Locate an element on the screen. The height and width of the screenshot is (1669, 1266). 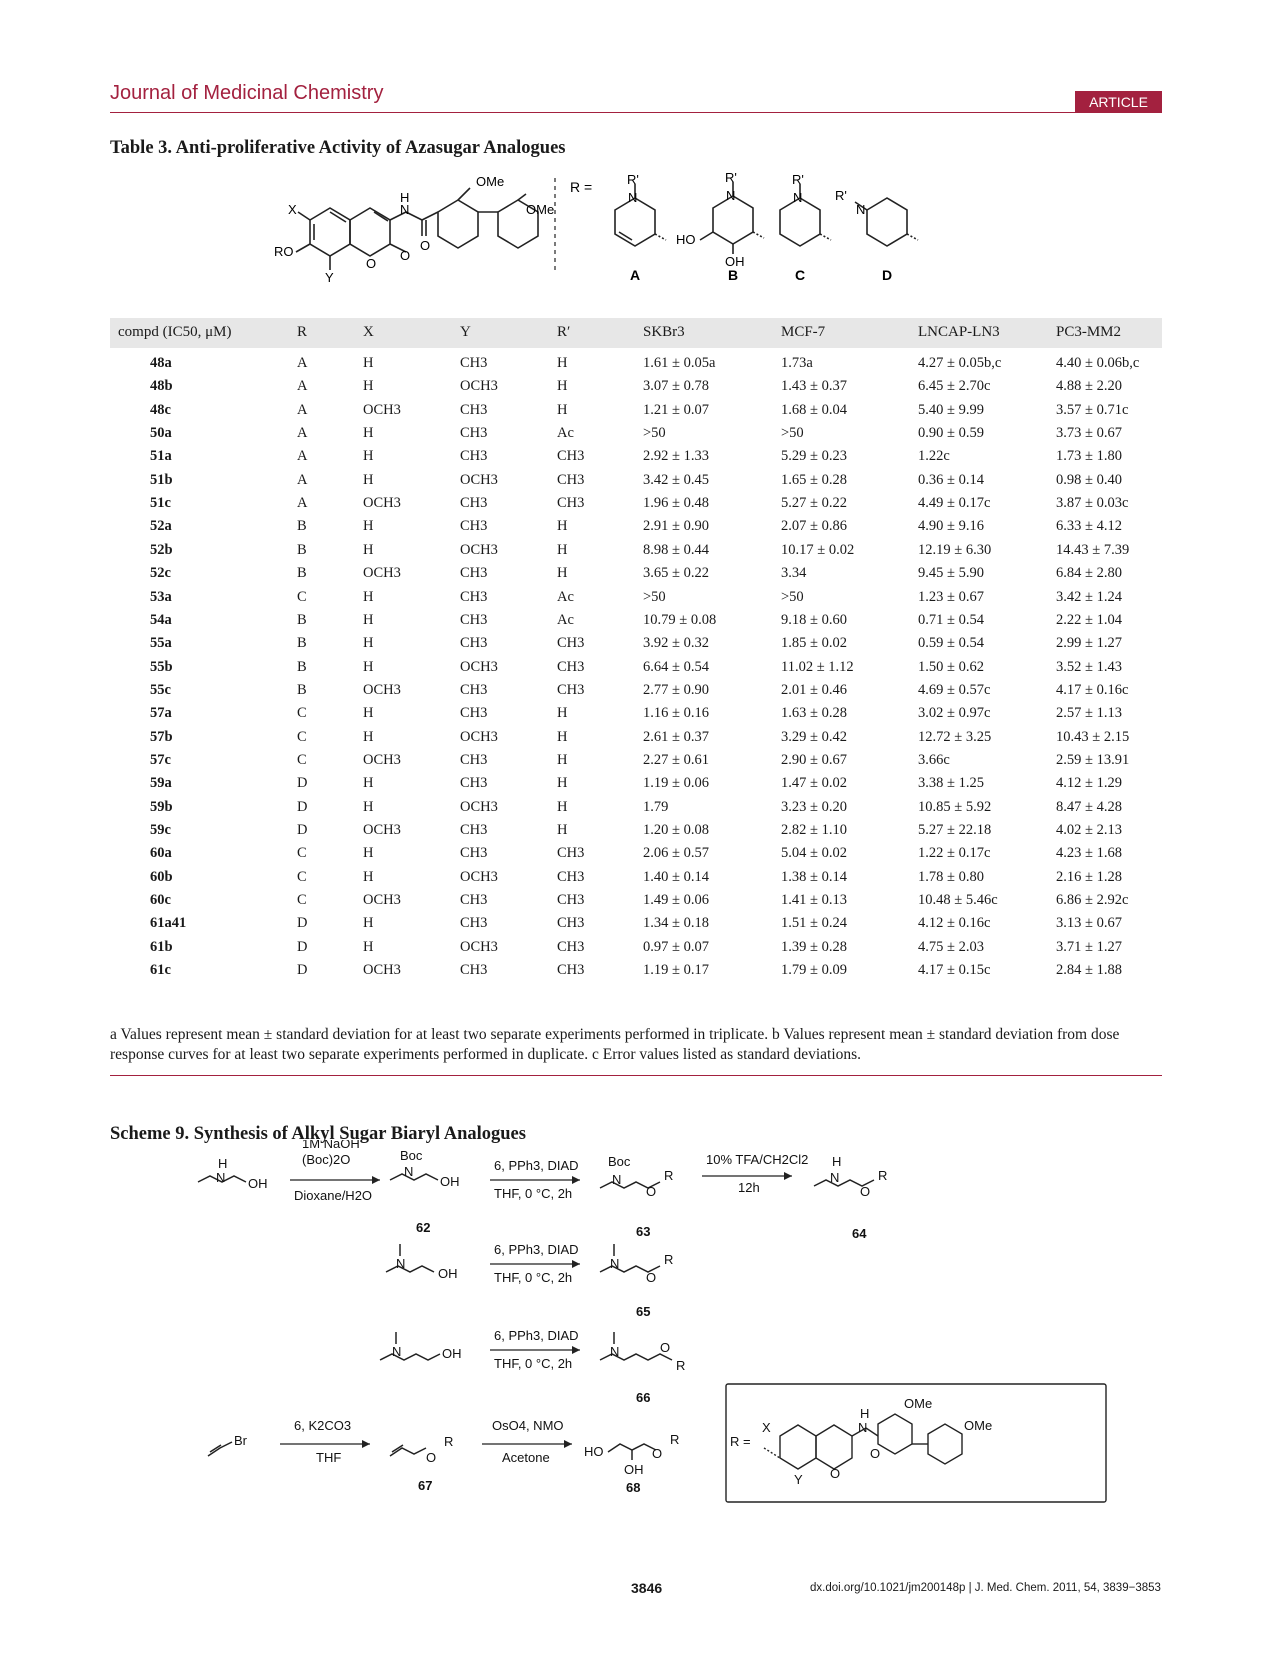
rdef-h: H is located at coordinates (864, 1413).